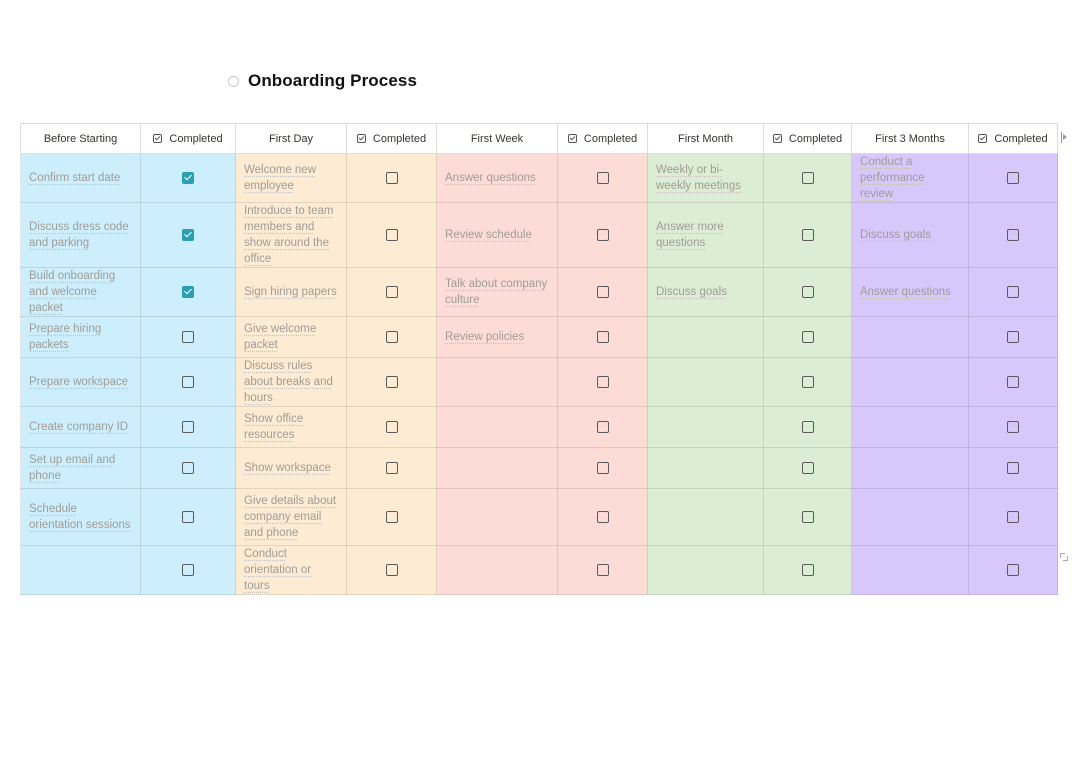 The image size is (1078, 760). Describe the element at coordinates (1064, 557) in the screenshot. I see `resize-handle-icon` at that location.